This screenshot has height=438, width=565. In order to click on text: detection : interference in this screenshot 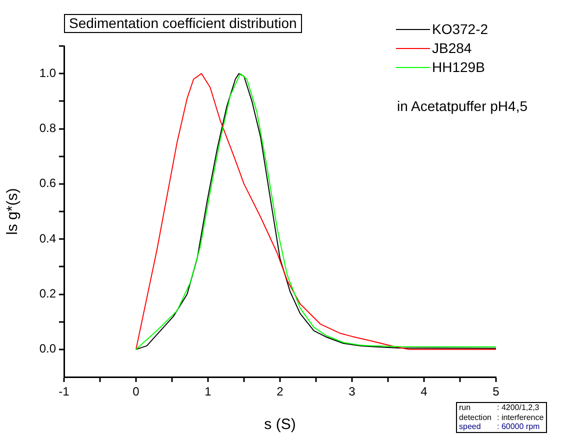, I will do `click(501, 417)`.